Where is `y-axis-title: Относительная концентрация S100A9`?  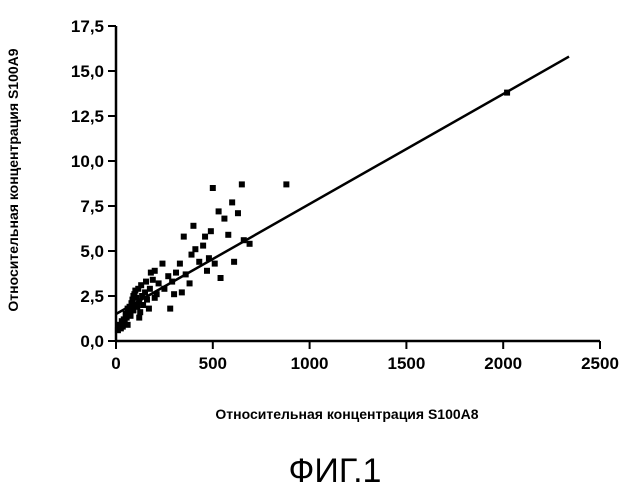 y-axis-title: Относительная концентрация S100A9 is located at coordinates (13, 179).